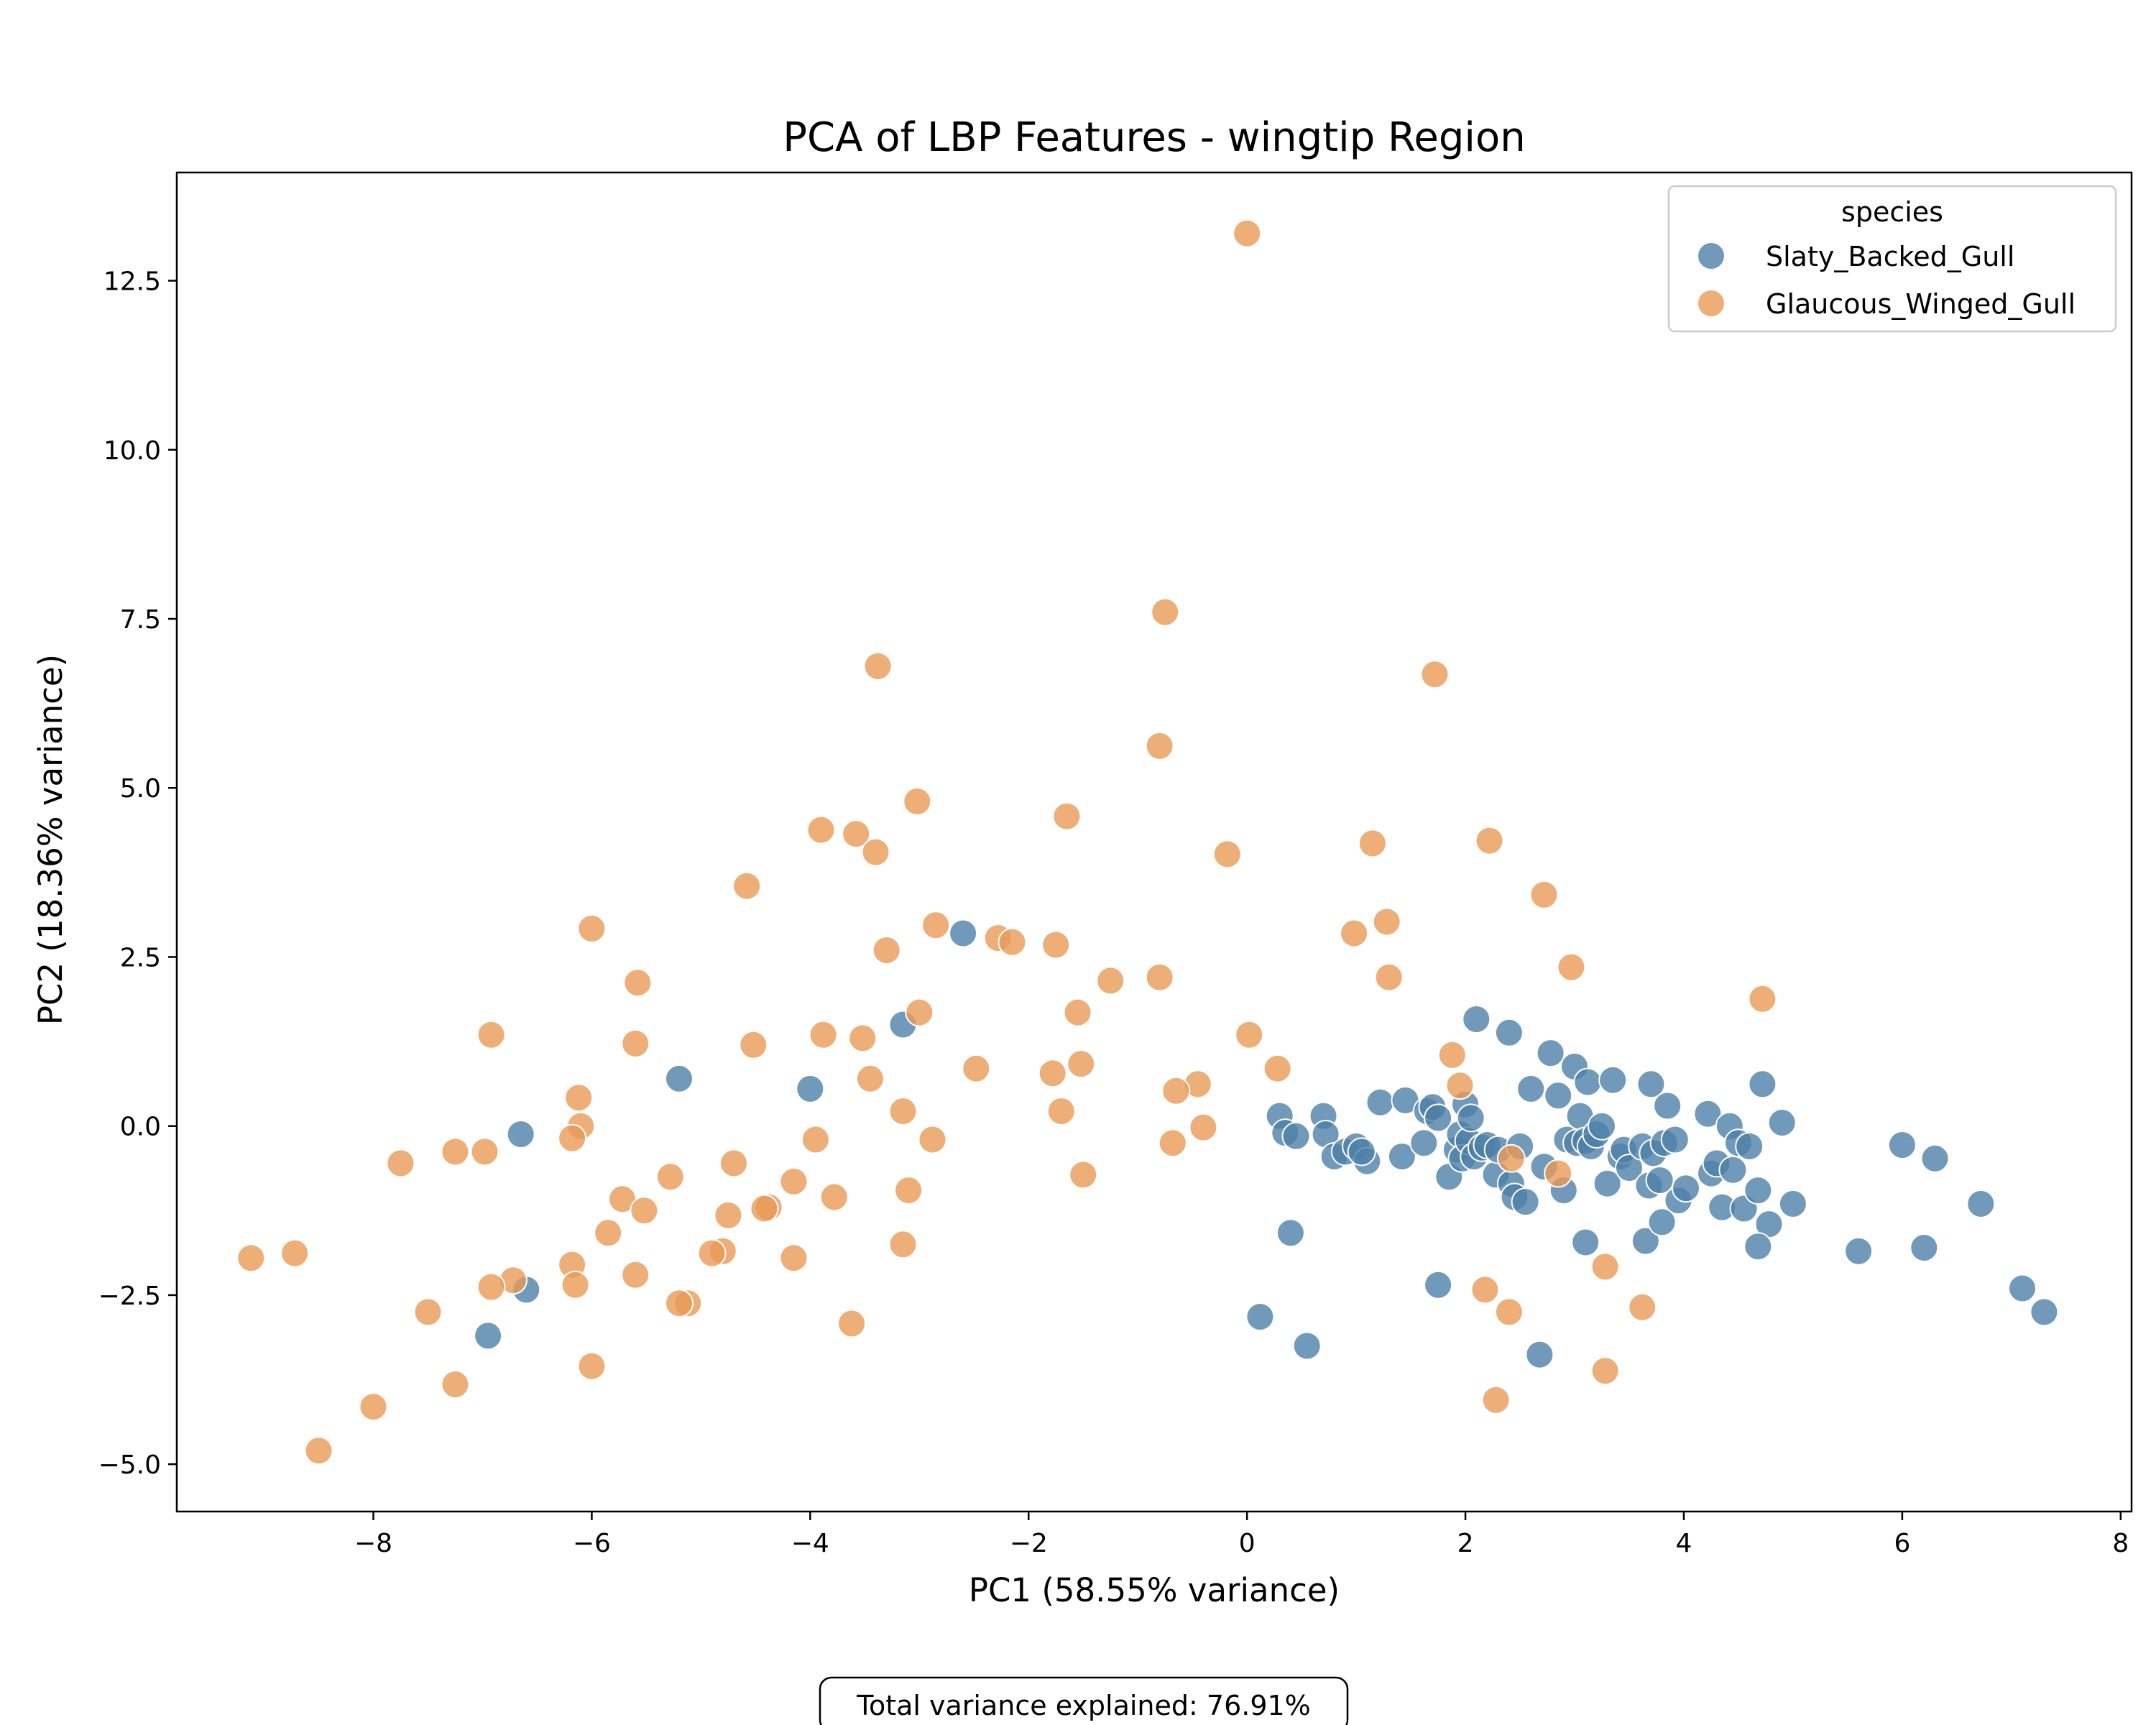  What do you see at coordinates (1083, 1705) in the screenshot?
I see `total-variance-text: Total variance explained: 76.91%` at bounding box center [1083, 1705].